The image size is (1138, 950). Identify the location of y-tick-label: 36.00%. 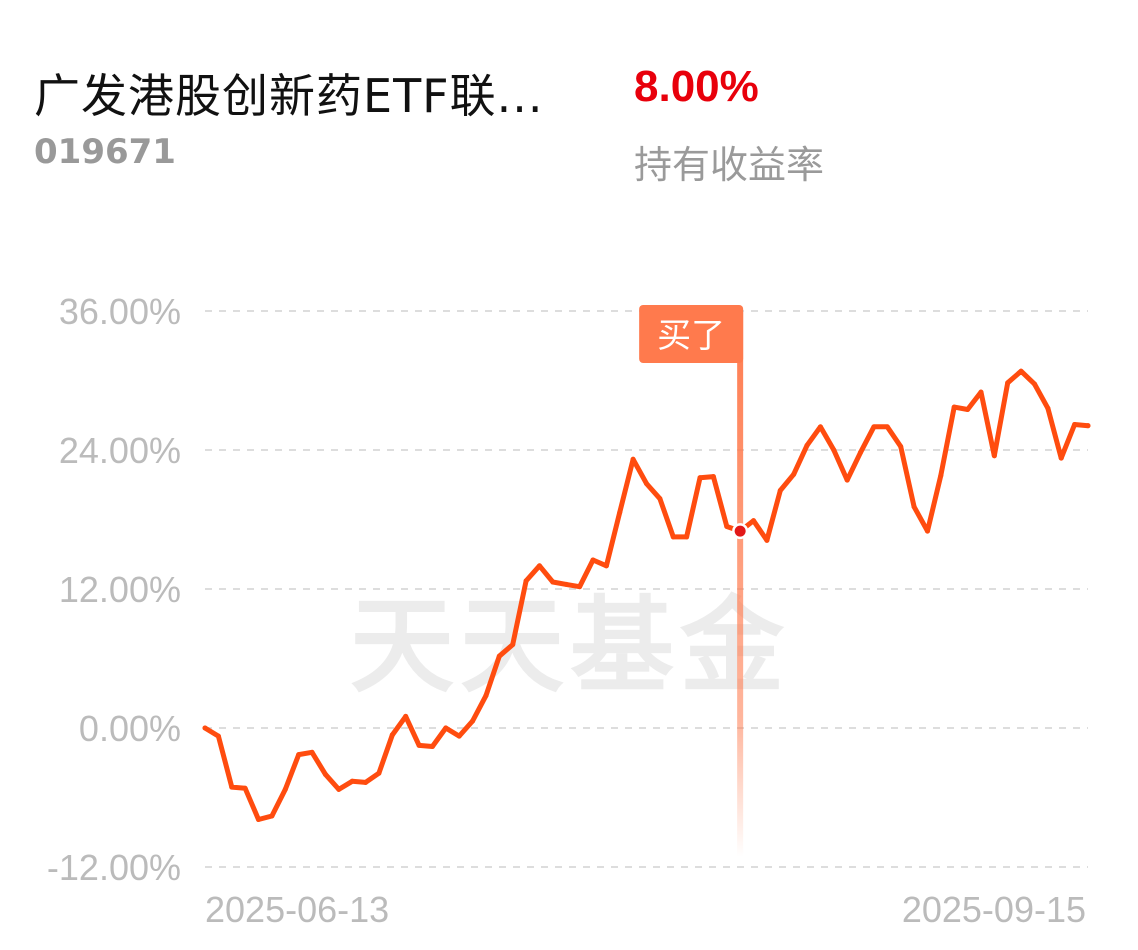
(120, 311).